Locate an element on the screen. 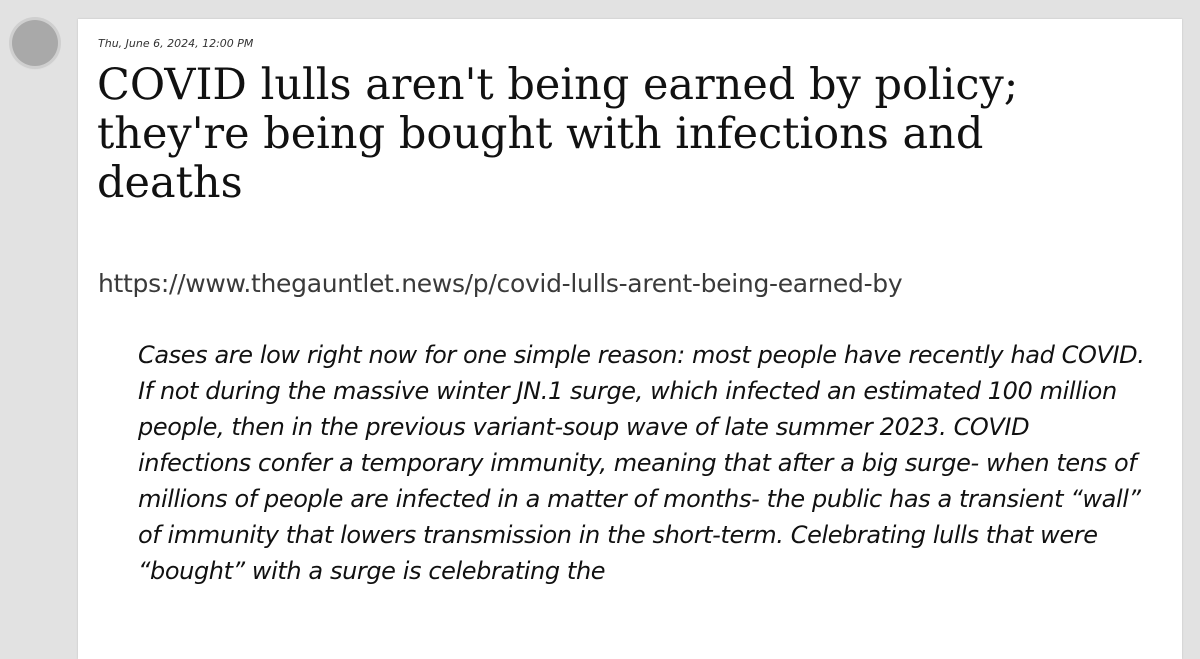 The width and height of the screenshot is (1200, 659). avatar is located at coordinates (35, 43).